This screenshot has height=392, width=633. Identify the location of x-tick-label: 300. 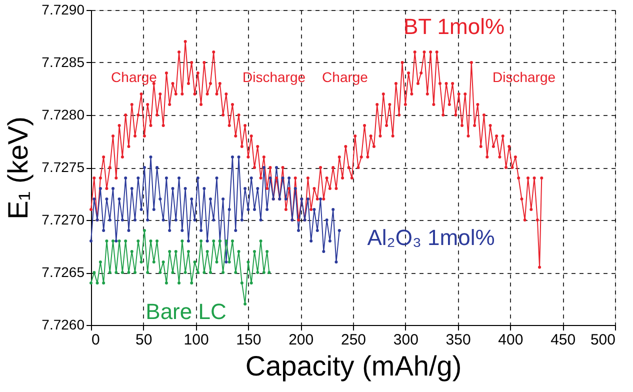
(405, 340).